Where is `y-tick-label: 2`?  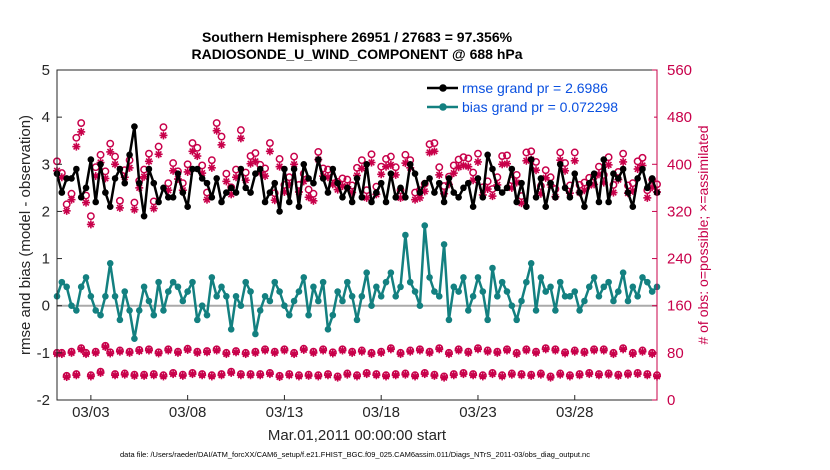
y-tick-label: 2 is located at coordinates (46, 211).